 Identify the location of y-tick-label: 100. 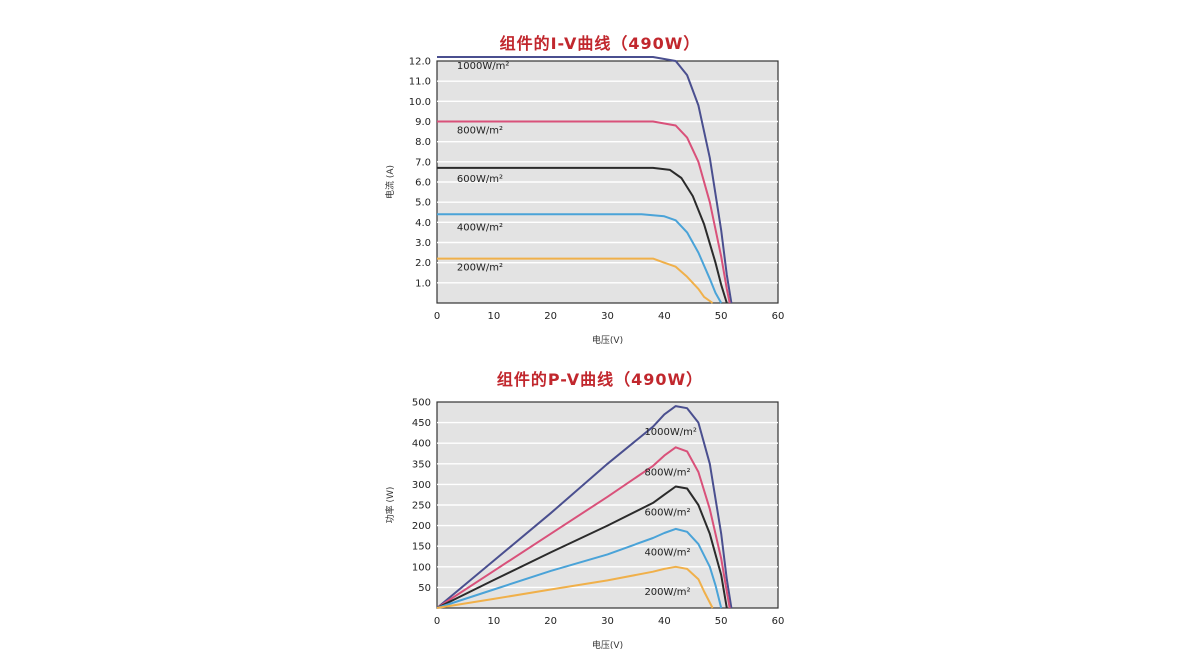
(421, 567).